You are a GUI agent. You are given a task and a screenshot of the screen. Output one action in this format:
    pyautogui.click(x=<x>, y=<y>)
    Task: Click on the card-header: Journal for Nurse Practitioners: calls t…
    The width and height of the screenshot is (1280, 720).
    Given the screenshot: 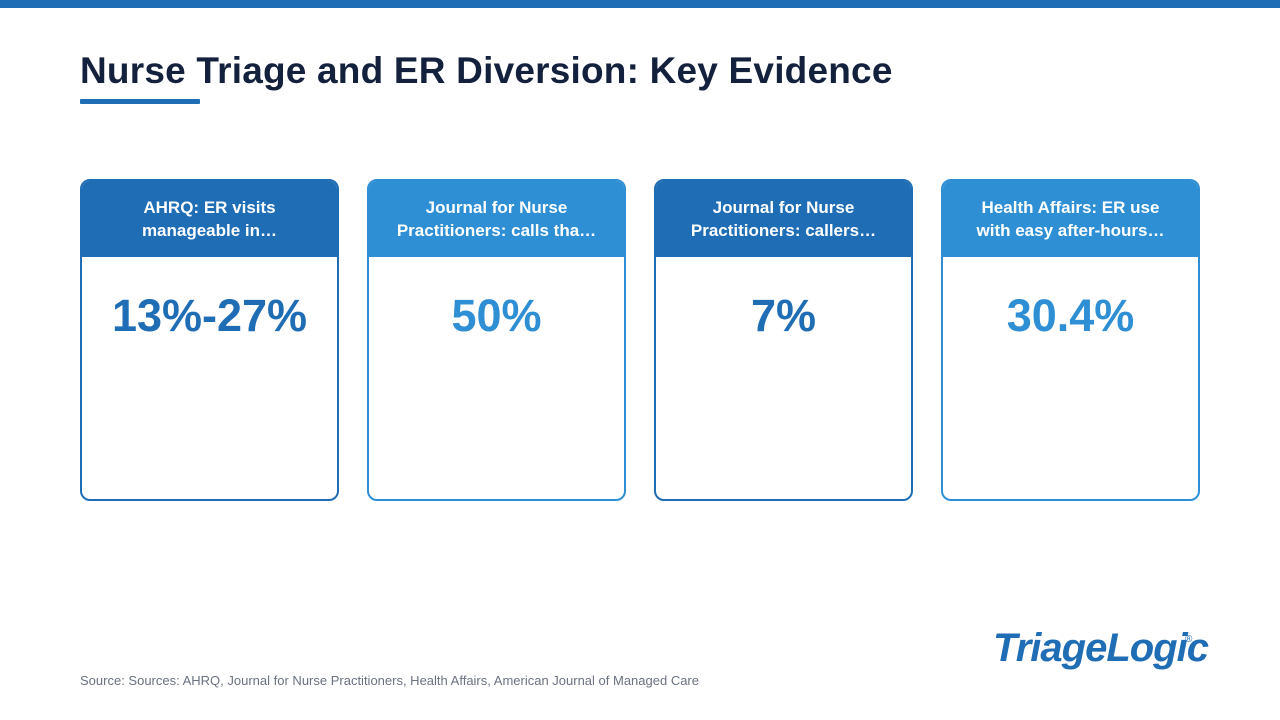 What is the action you would take?
    pyautogui.click(x=496, y=219)
    